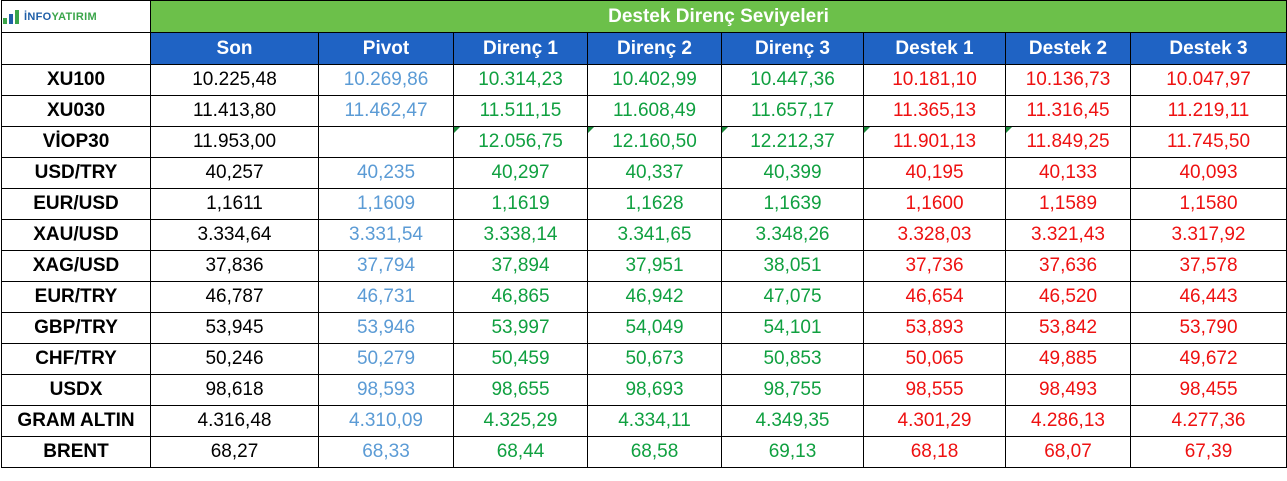 This screenshot has height=481, width=1287. What do you see at coordinates (386, 452) in the screenshot?
I see `table-cell: 68,33` at bounding box center [386, 452].